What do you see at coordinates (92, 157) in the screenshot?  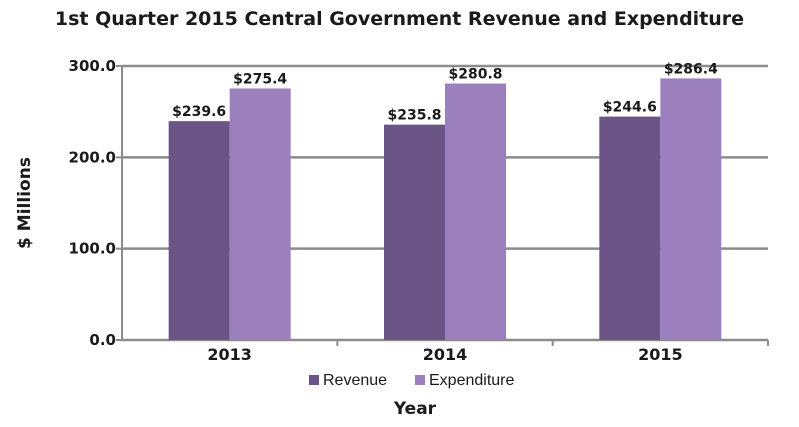 I see `y-tick-label: 200.0` at bounding box center [92, 157].